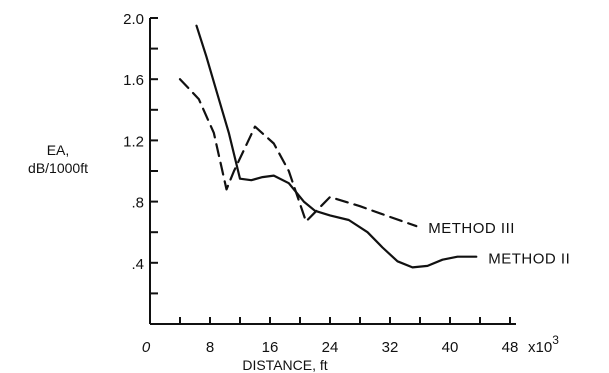  What do you see at coordinates (555, 340) in the screenshot?
I see `x-scale-exponent: 3` at bounding box center [555, 340].